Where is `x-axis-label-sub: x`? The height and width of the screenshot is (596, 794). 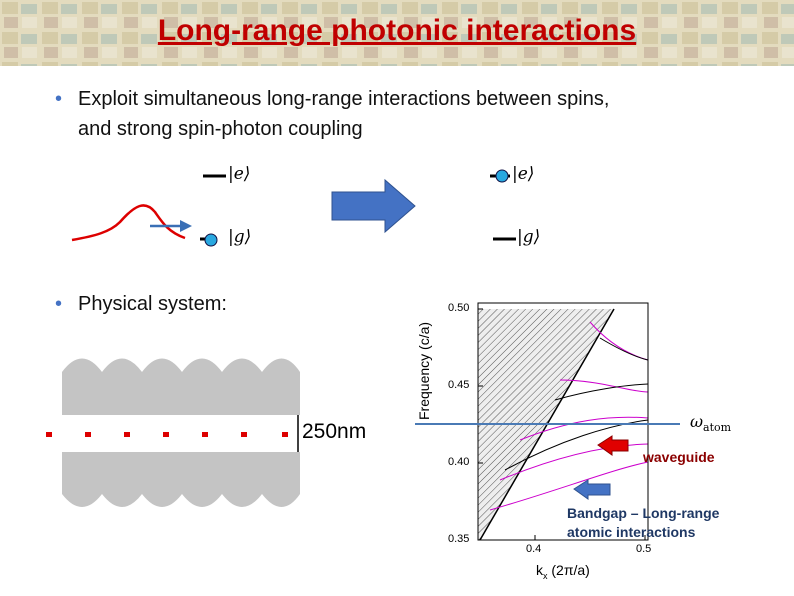 x-axis-label-sub: x is located at coordinates (545, 575).